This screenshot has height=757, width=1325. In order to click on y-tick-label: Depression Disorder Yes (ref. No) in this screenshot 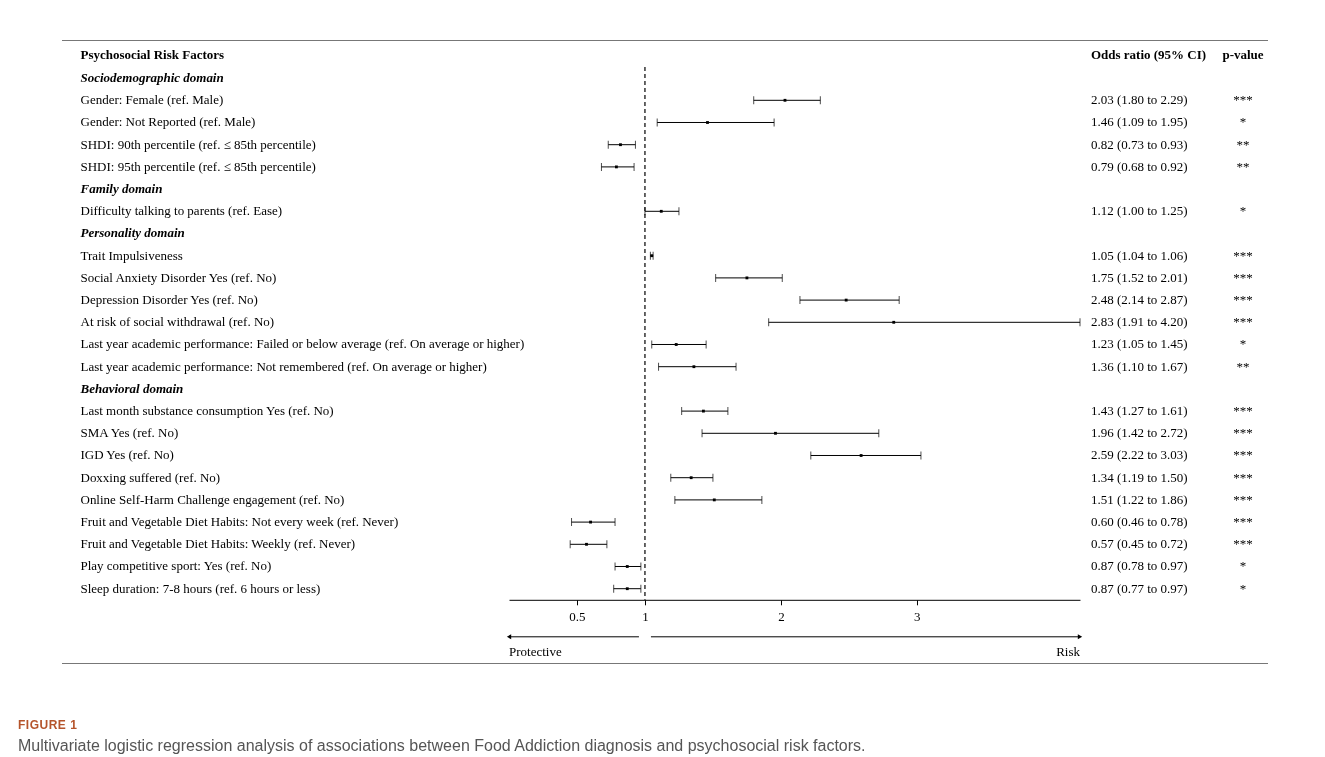, I will do `click(169, 300)`.